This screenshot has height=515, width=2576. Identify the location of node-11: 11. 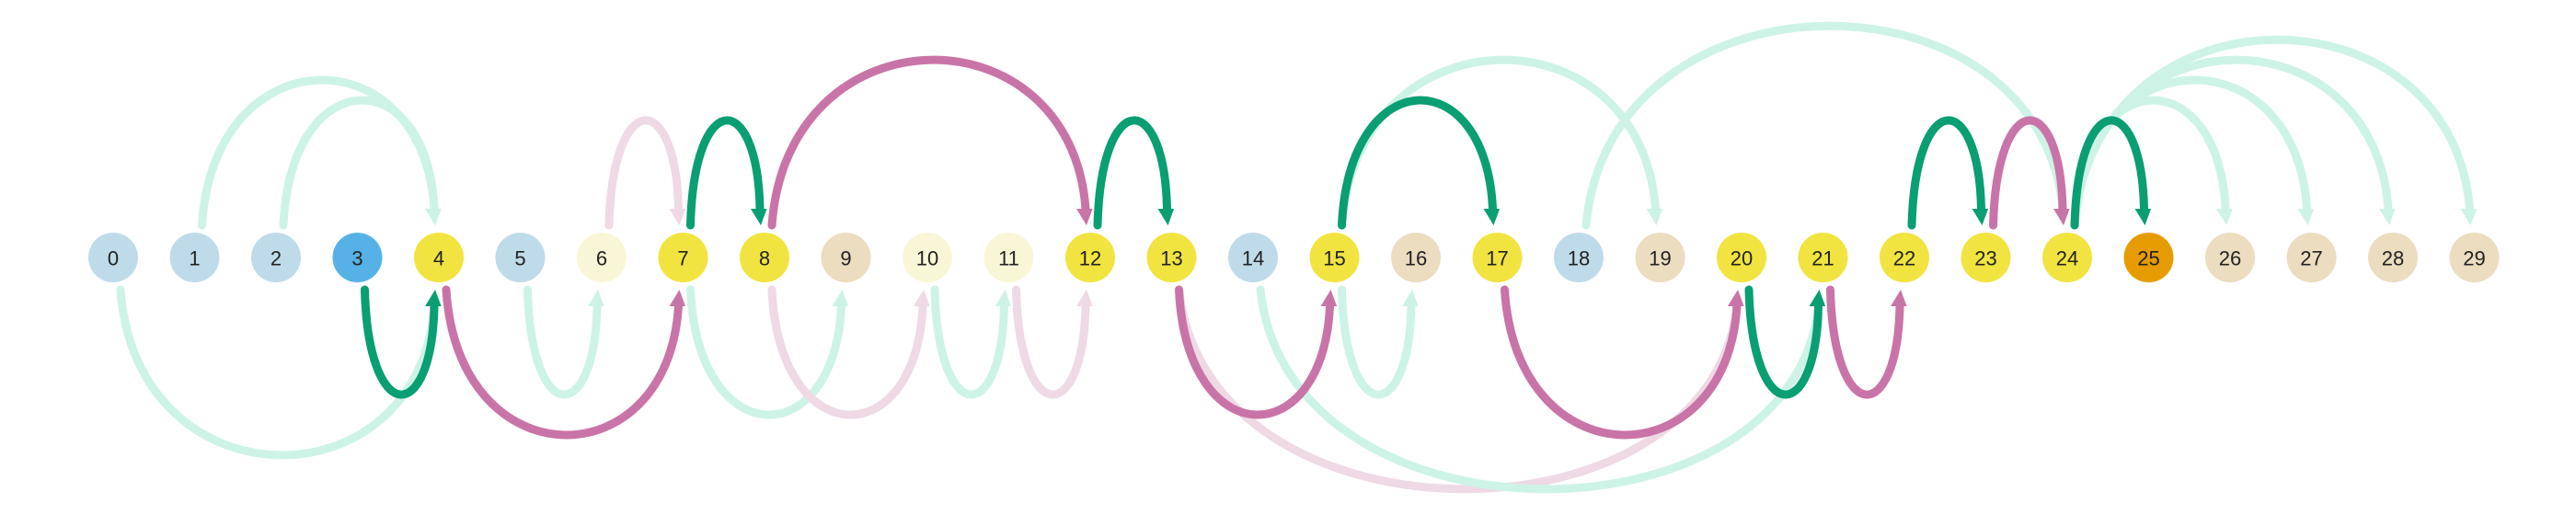
(1008, 257).